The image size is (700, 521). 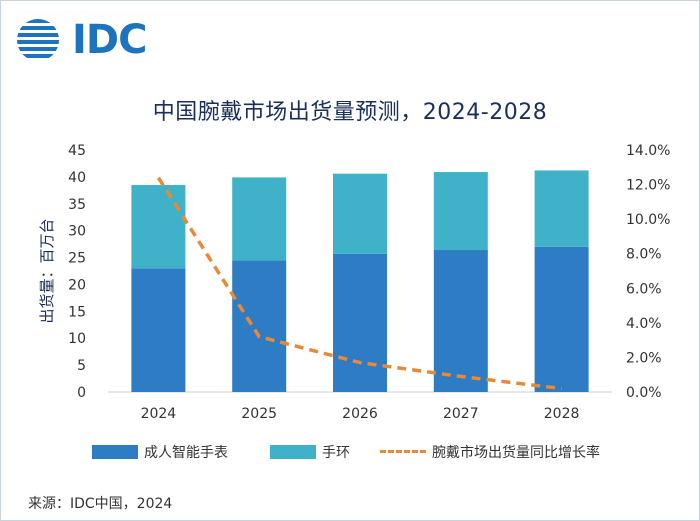 What do you see at coordinates (77, 151) in the screenshot?
I see `y-tick-label: 45` at bounding box center [77, 151].